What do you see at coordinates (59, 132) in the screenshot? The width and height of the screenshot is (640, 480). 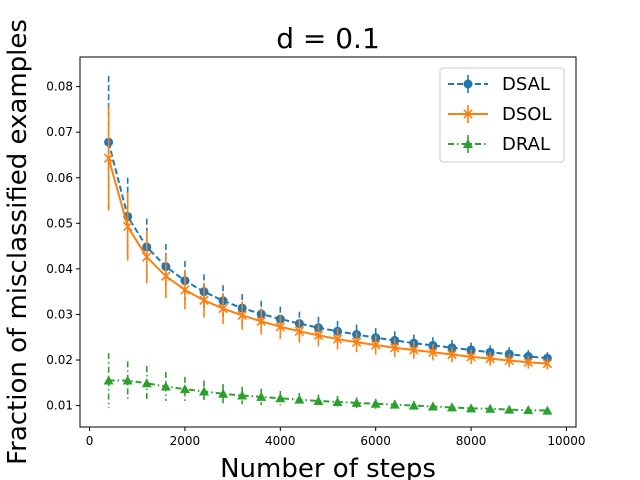 I see `y-tick-label: 0.07` at bounding box center [59, 132].